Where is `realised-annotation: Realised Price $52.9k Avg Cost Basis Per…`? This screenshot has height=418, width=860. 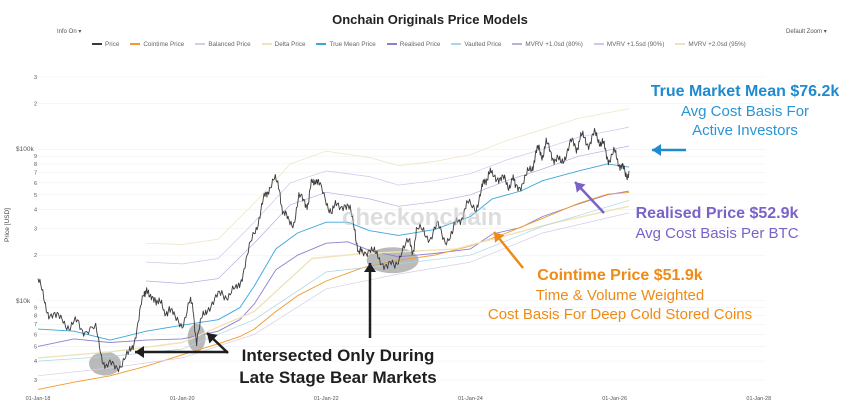 realised-annotation: Realised Price $52.9k Avg Cost Basis Per… is located at coordinates (716, 223).